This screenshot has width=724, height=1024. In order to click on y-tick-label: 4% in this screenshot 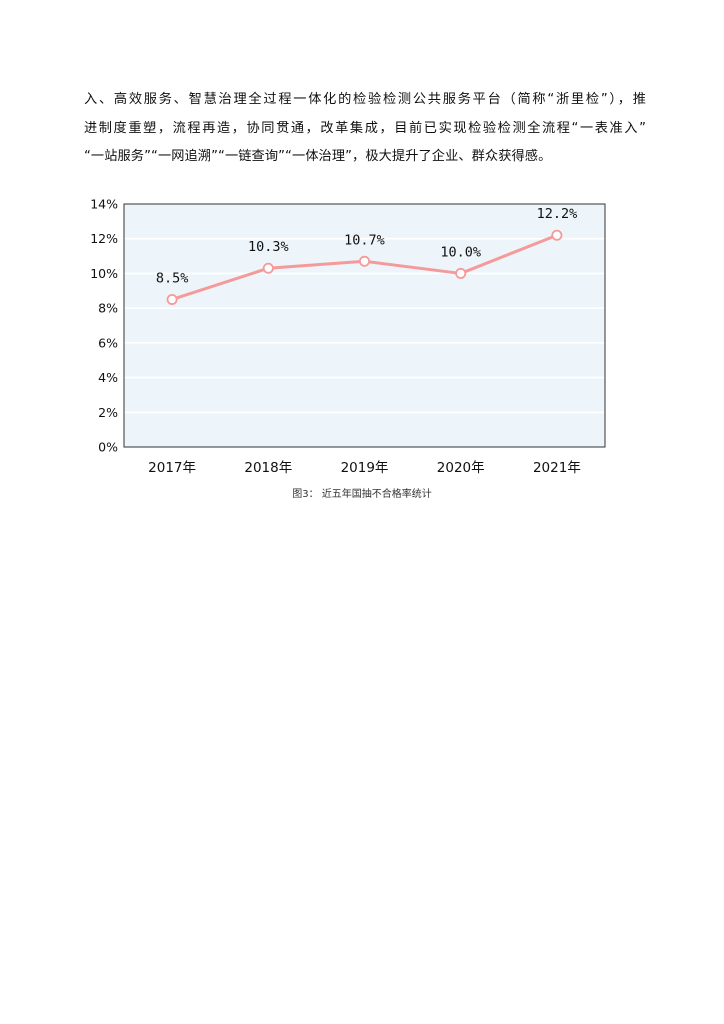, I will do `click(108, 377)`.